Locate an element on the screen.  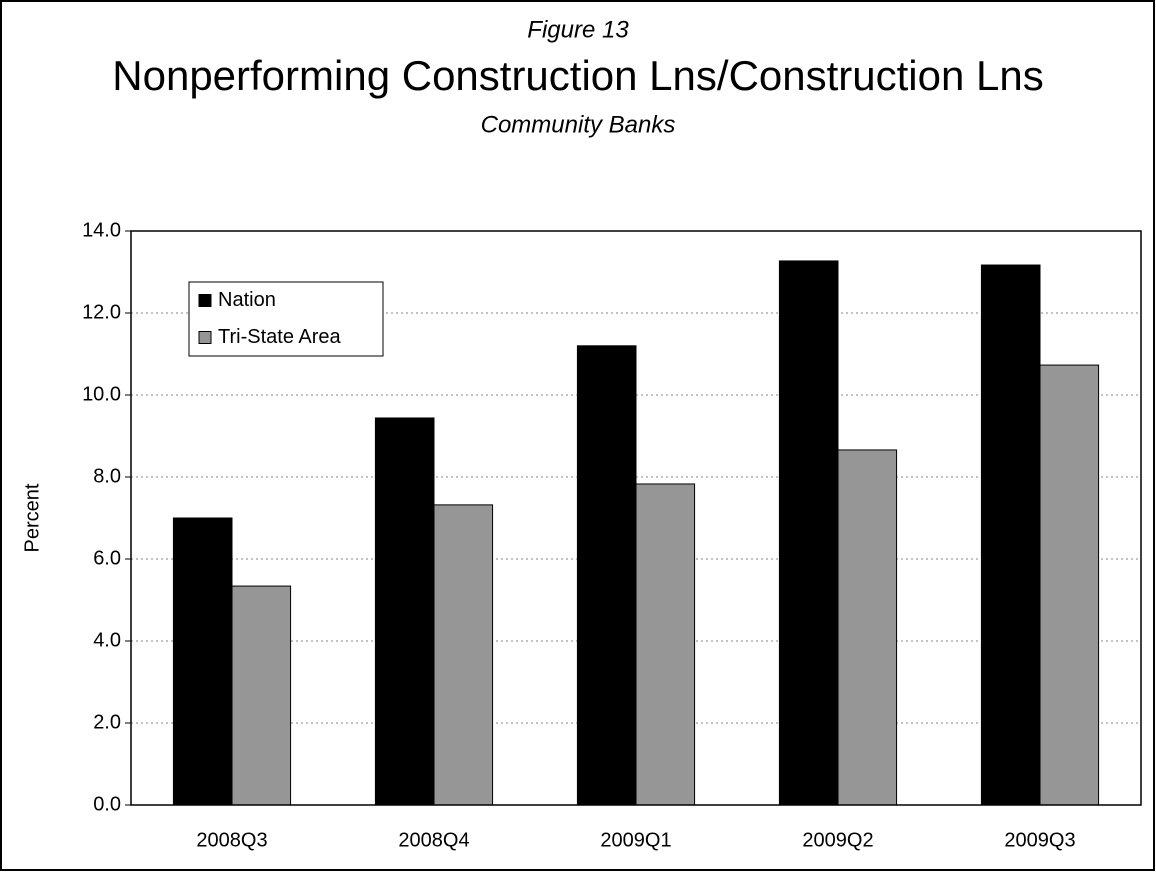
legend-box is located at coordinates (286, 319).